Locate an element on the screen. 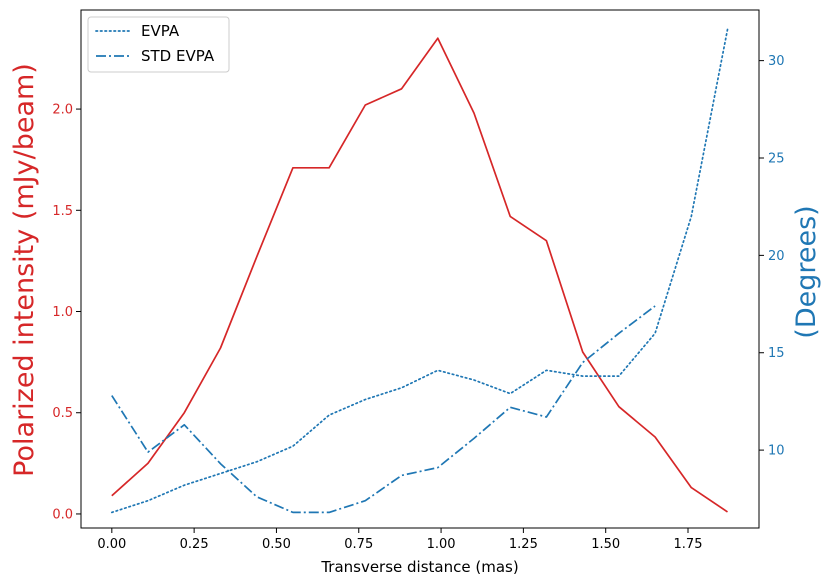  x-tick-label: 1.25 is located at coordinates (523, 544).